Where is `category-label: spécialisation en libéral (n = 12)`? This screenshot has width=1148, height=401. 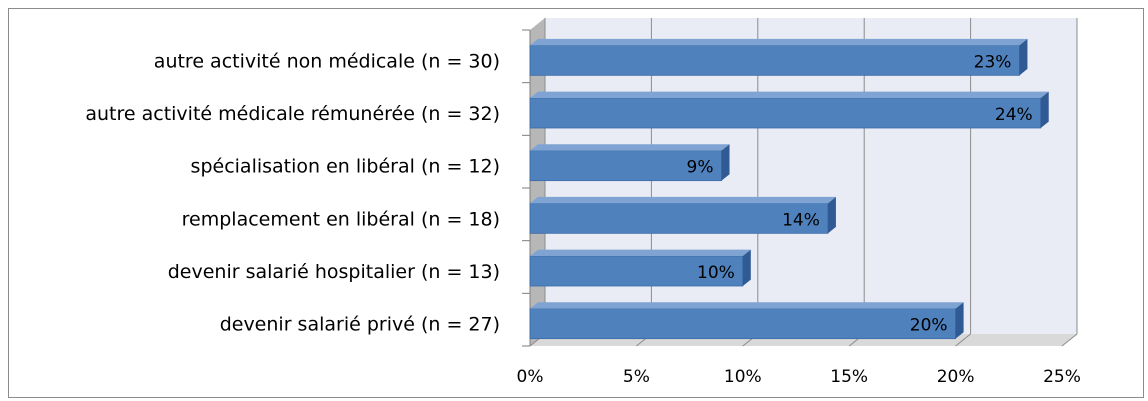 category-label: spécialisation en libéral (n = 12) is located at coordinates (345, 167).